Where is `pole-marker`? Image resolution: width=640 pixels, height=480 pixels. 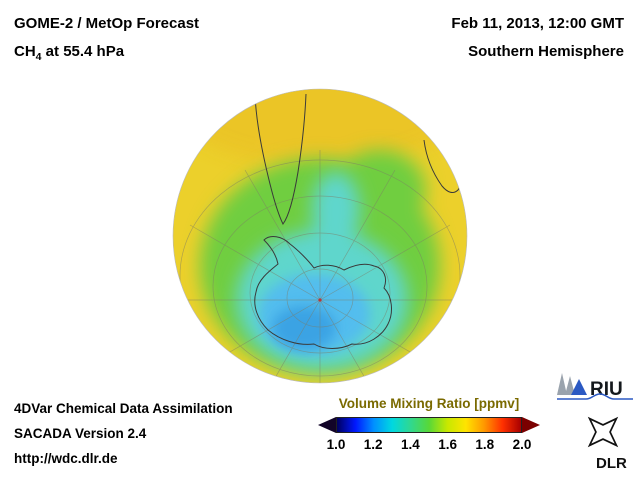
pole-marker is located at coordinates (320, 300).